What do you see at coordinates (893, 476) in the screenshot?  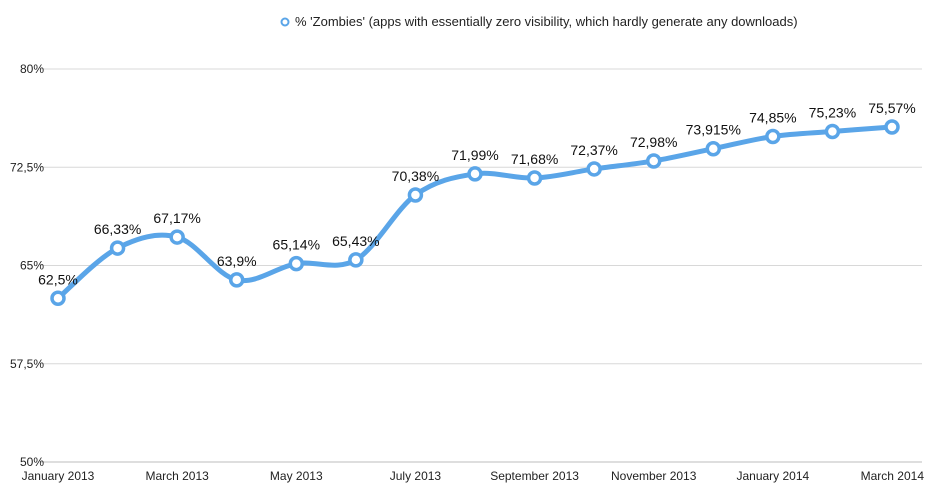 I see `x-tick-label: March 2014` at bounding box center [893, 476].